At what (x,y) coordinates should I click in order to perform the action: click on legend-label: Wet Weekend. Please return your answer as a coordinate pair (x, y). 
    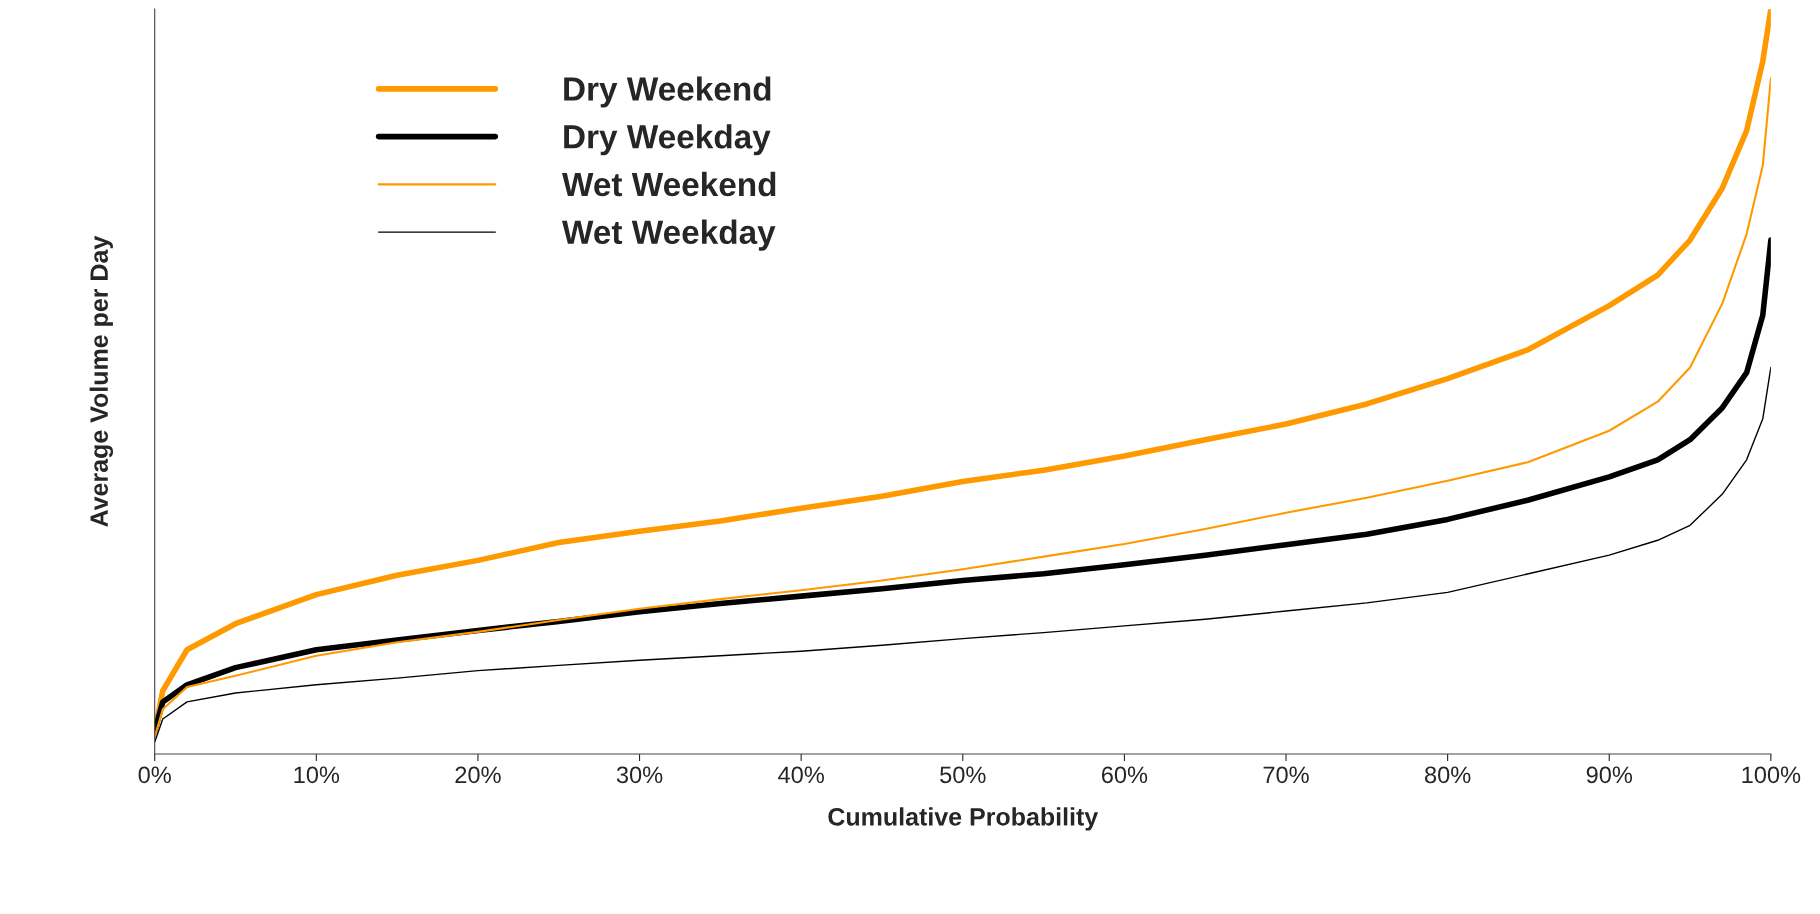
    Looking at the image, I should click on (669, 184).